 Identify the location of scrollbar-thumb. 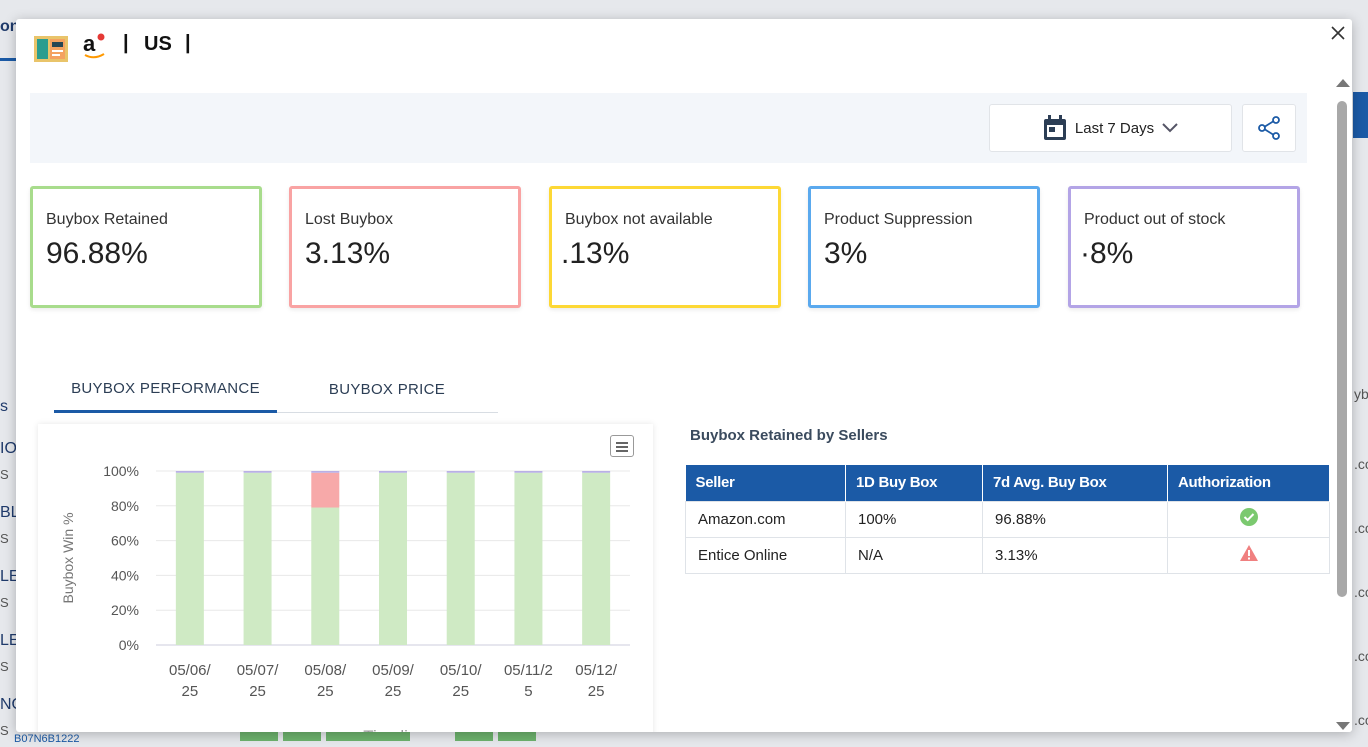
(1342, 349).